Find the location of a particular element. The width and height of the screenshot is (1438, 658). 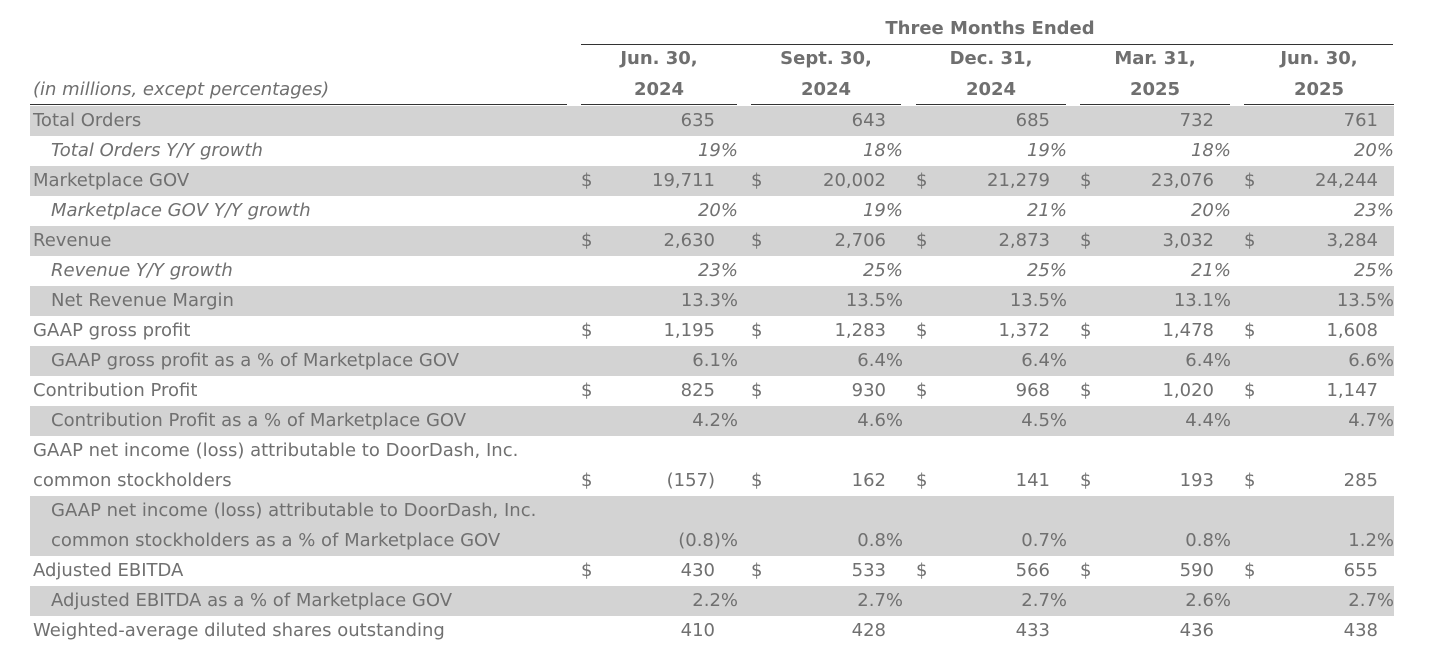

table-cell: 2.6% is located at coordinates (1208, 600).